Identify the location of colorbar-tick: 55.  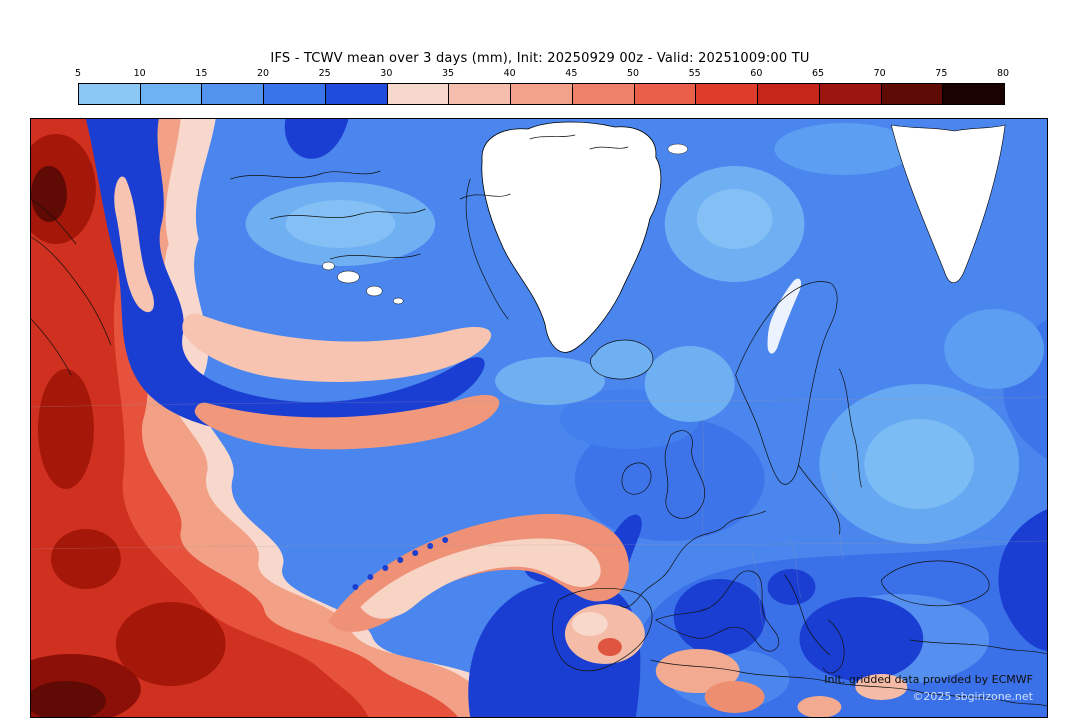
(694, 73).